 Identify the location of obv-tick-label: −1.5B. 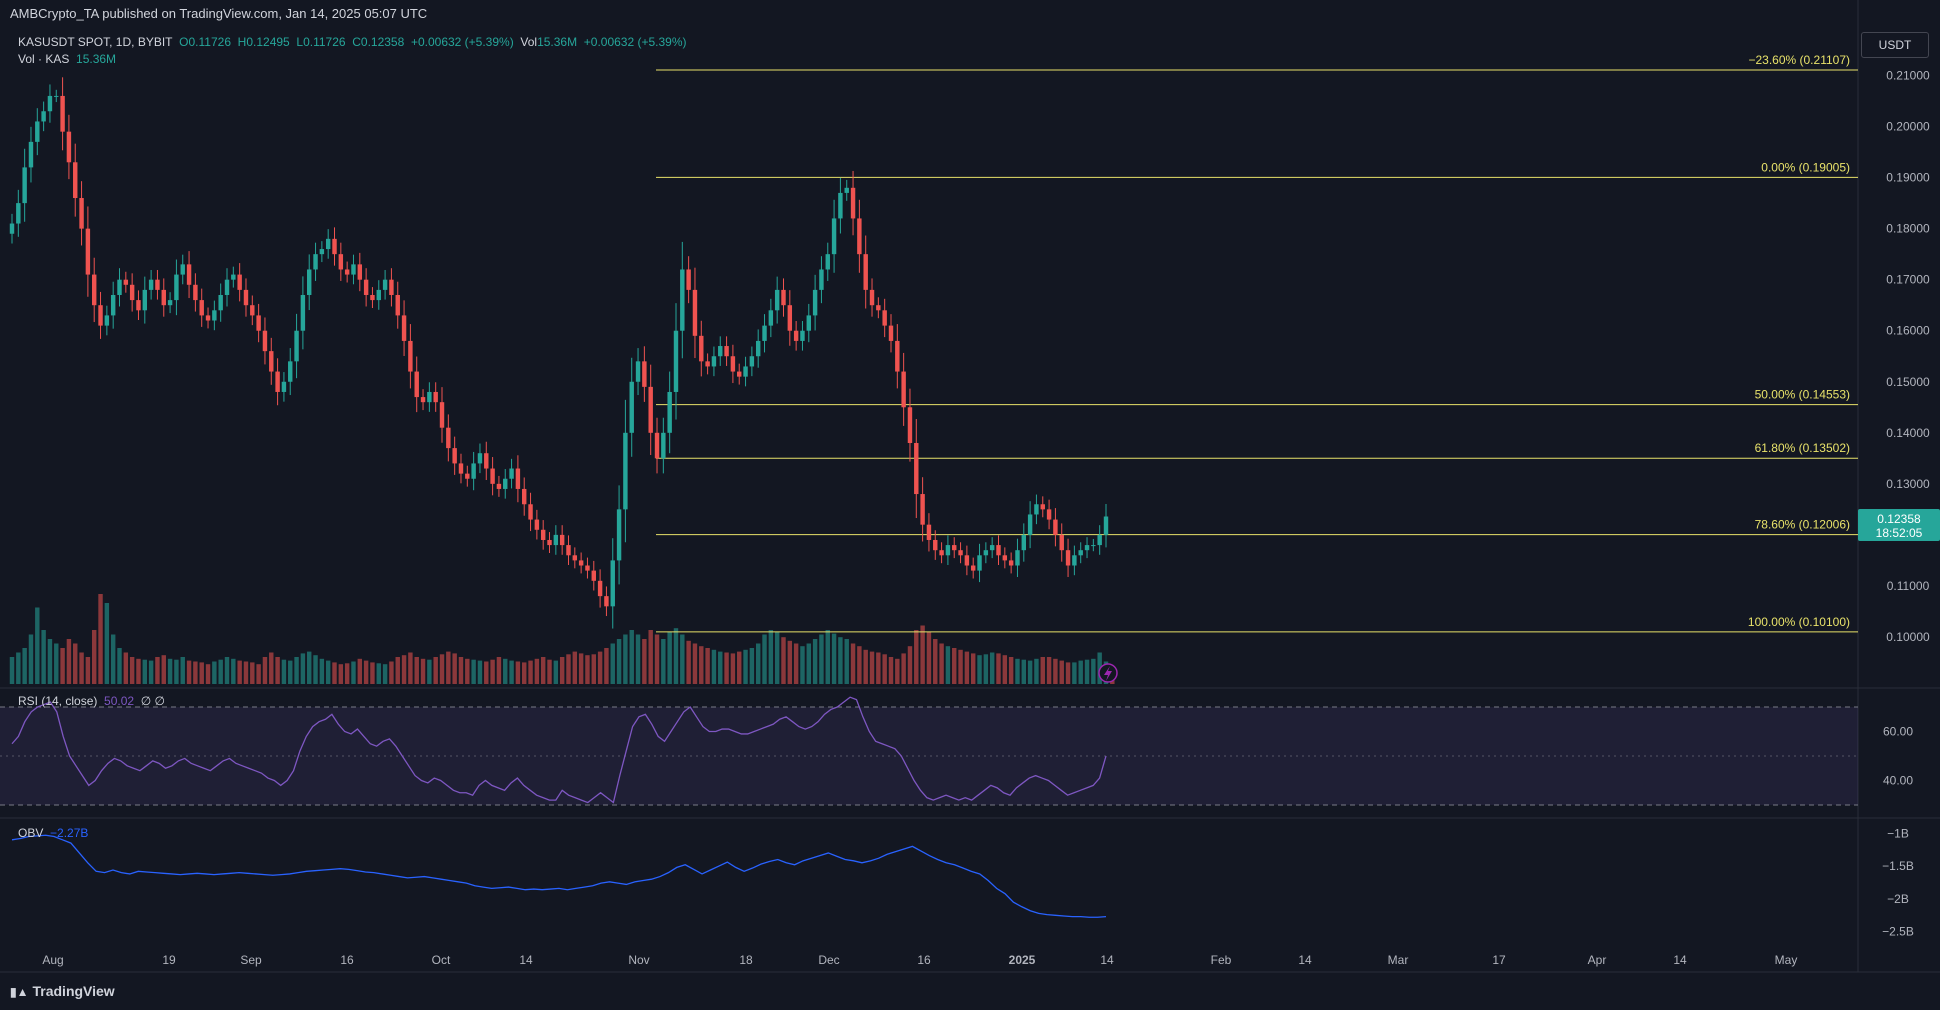
(1898, 866).